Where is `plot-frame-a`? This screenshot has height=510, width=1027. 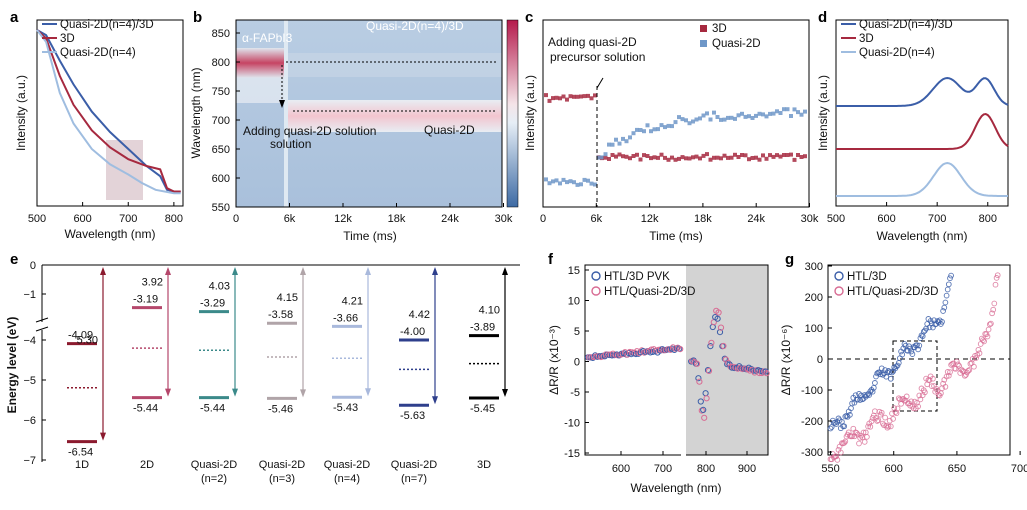
plot-frame-a is located at coordinates (110, 113).